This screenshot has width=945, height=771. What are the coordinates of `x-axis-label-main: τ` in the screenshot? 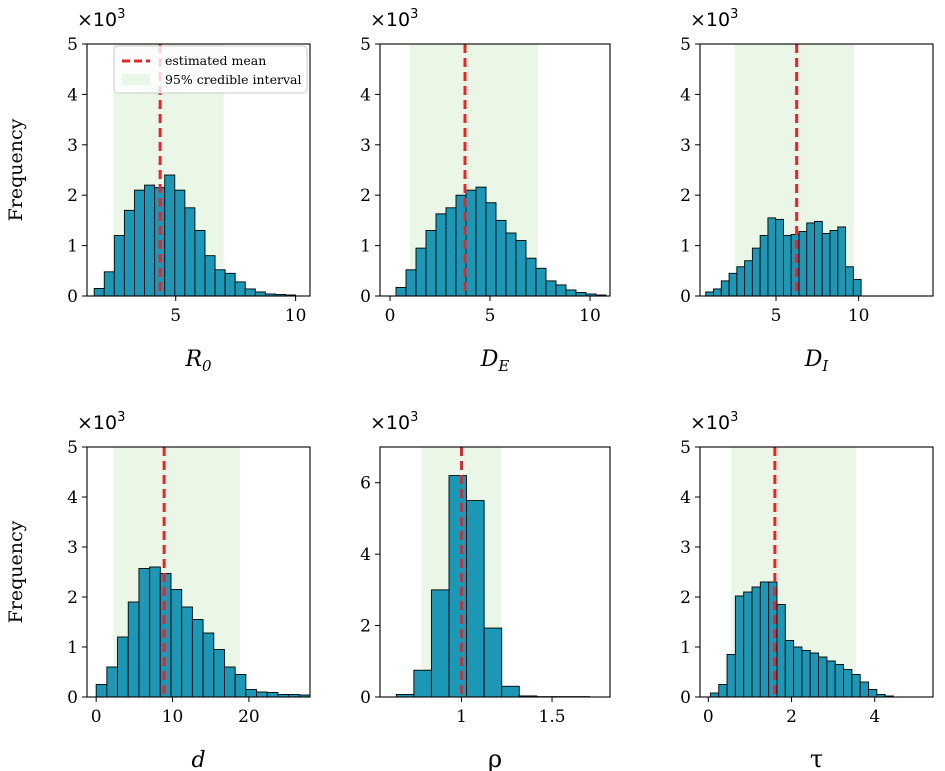 It's located at (816, 758).